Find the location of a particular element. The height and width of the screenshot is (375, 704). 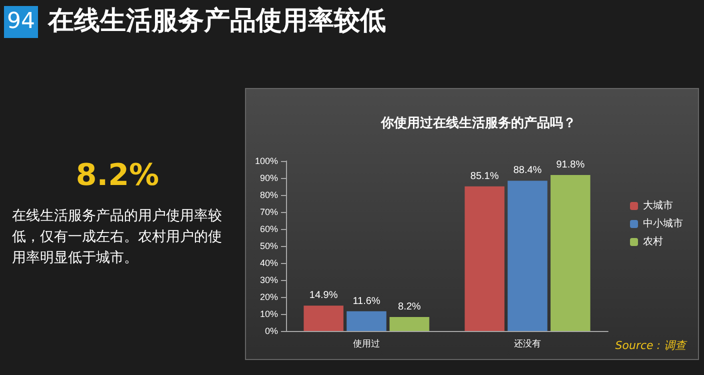

data-label: 85.1% is located at coordinates (484, 176).